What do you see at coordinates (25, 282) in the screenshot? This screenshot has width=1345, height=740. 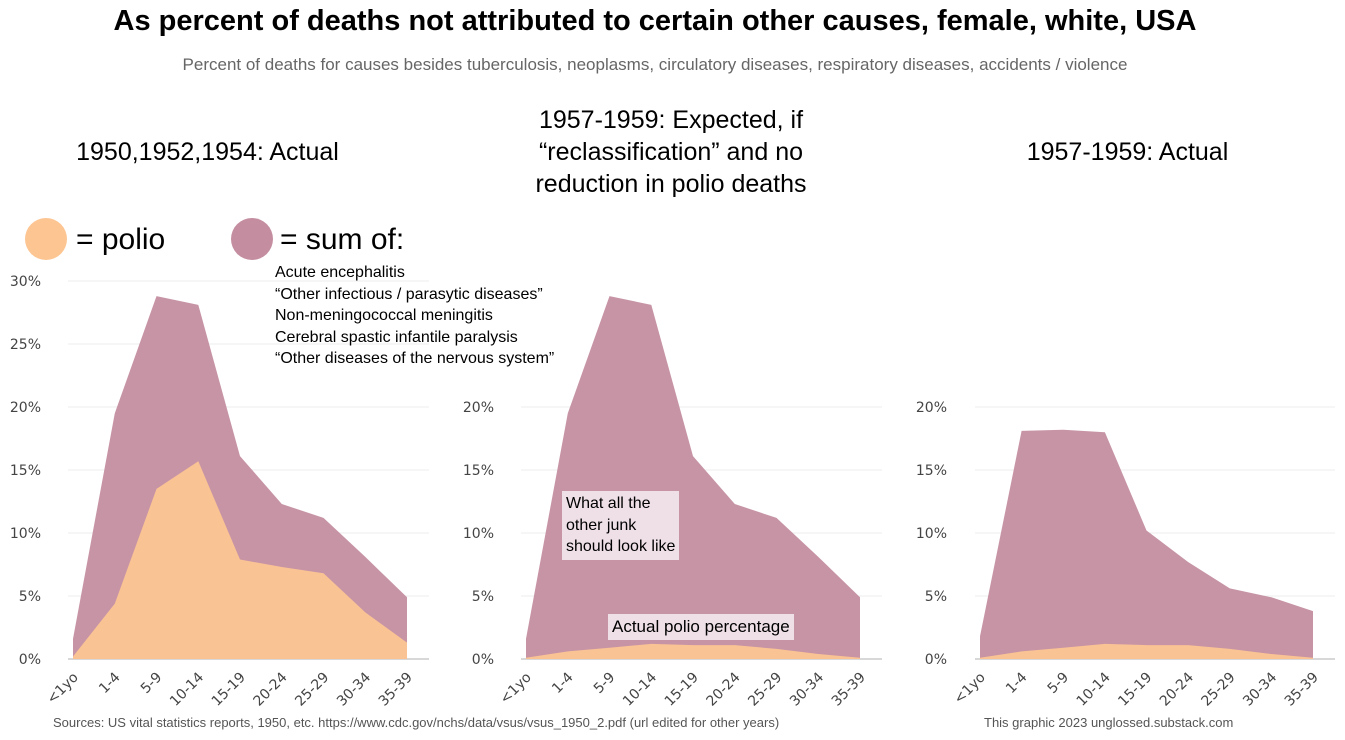 I see `y-tick-label: 30%` at bounding box center [25, 282].